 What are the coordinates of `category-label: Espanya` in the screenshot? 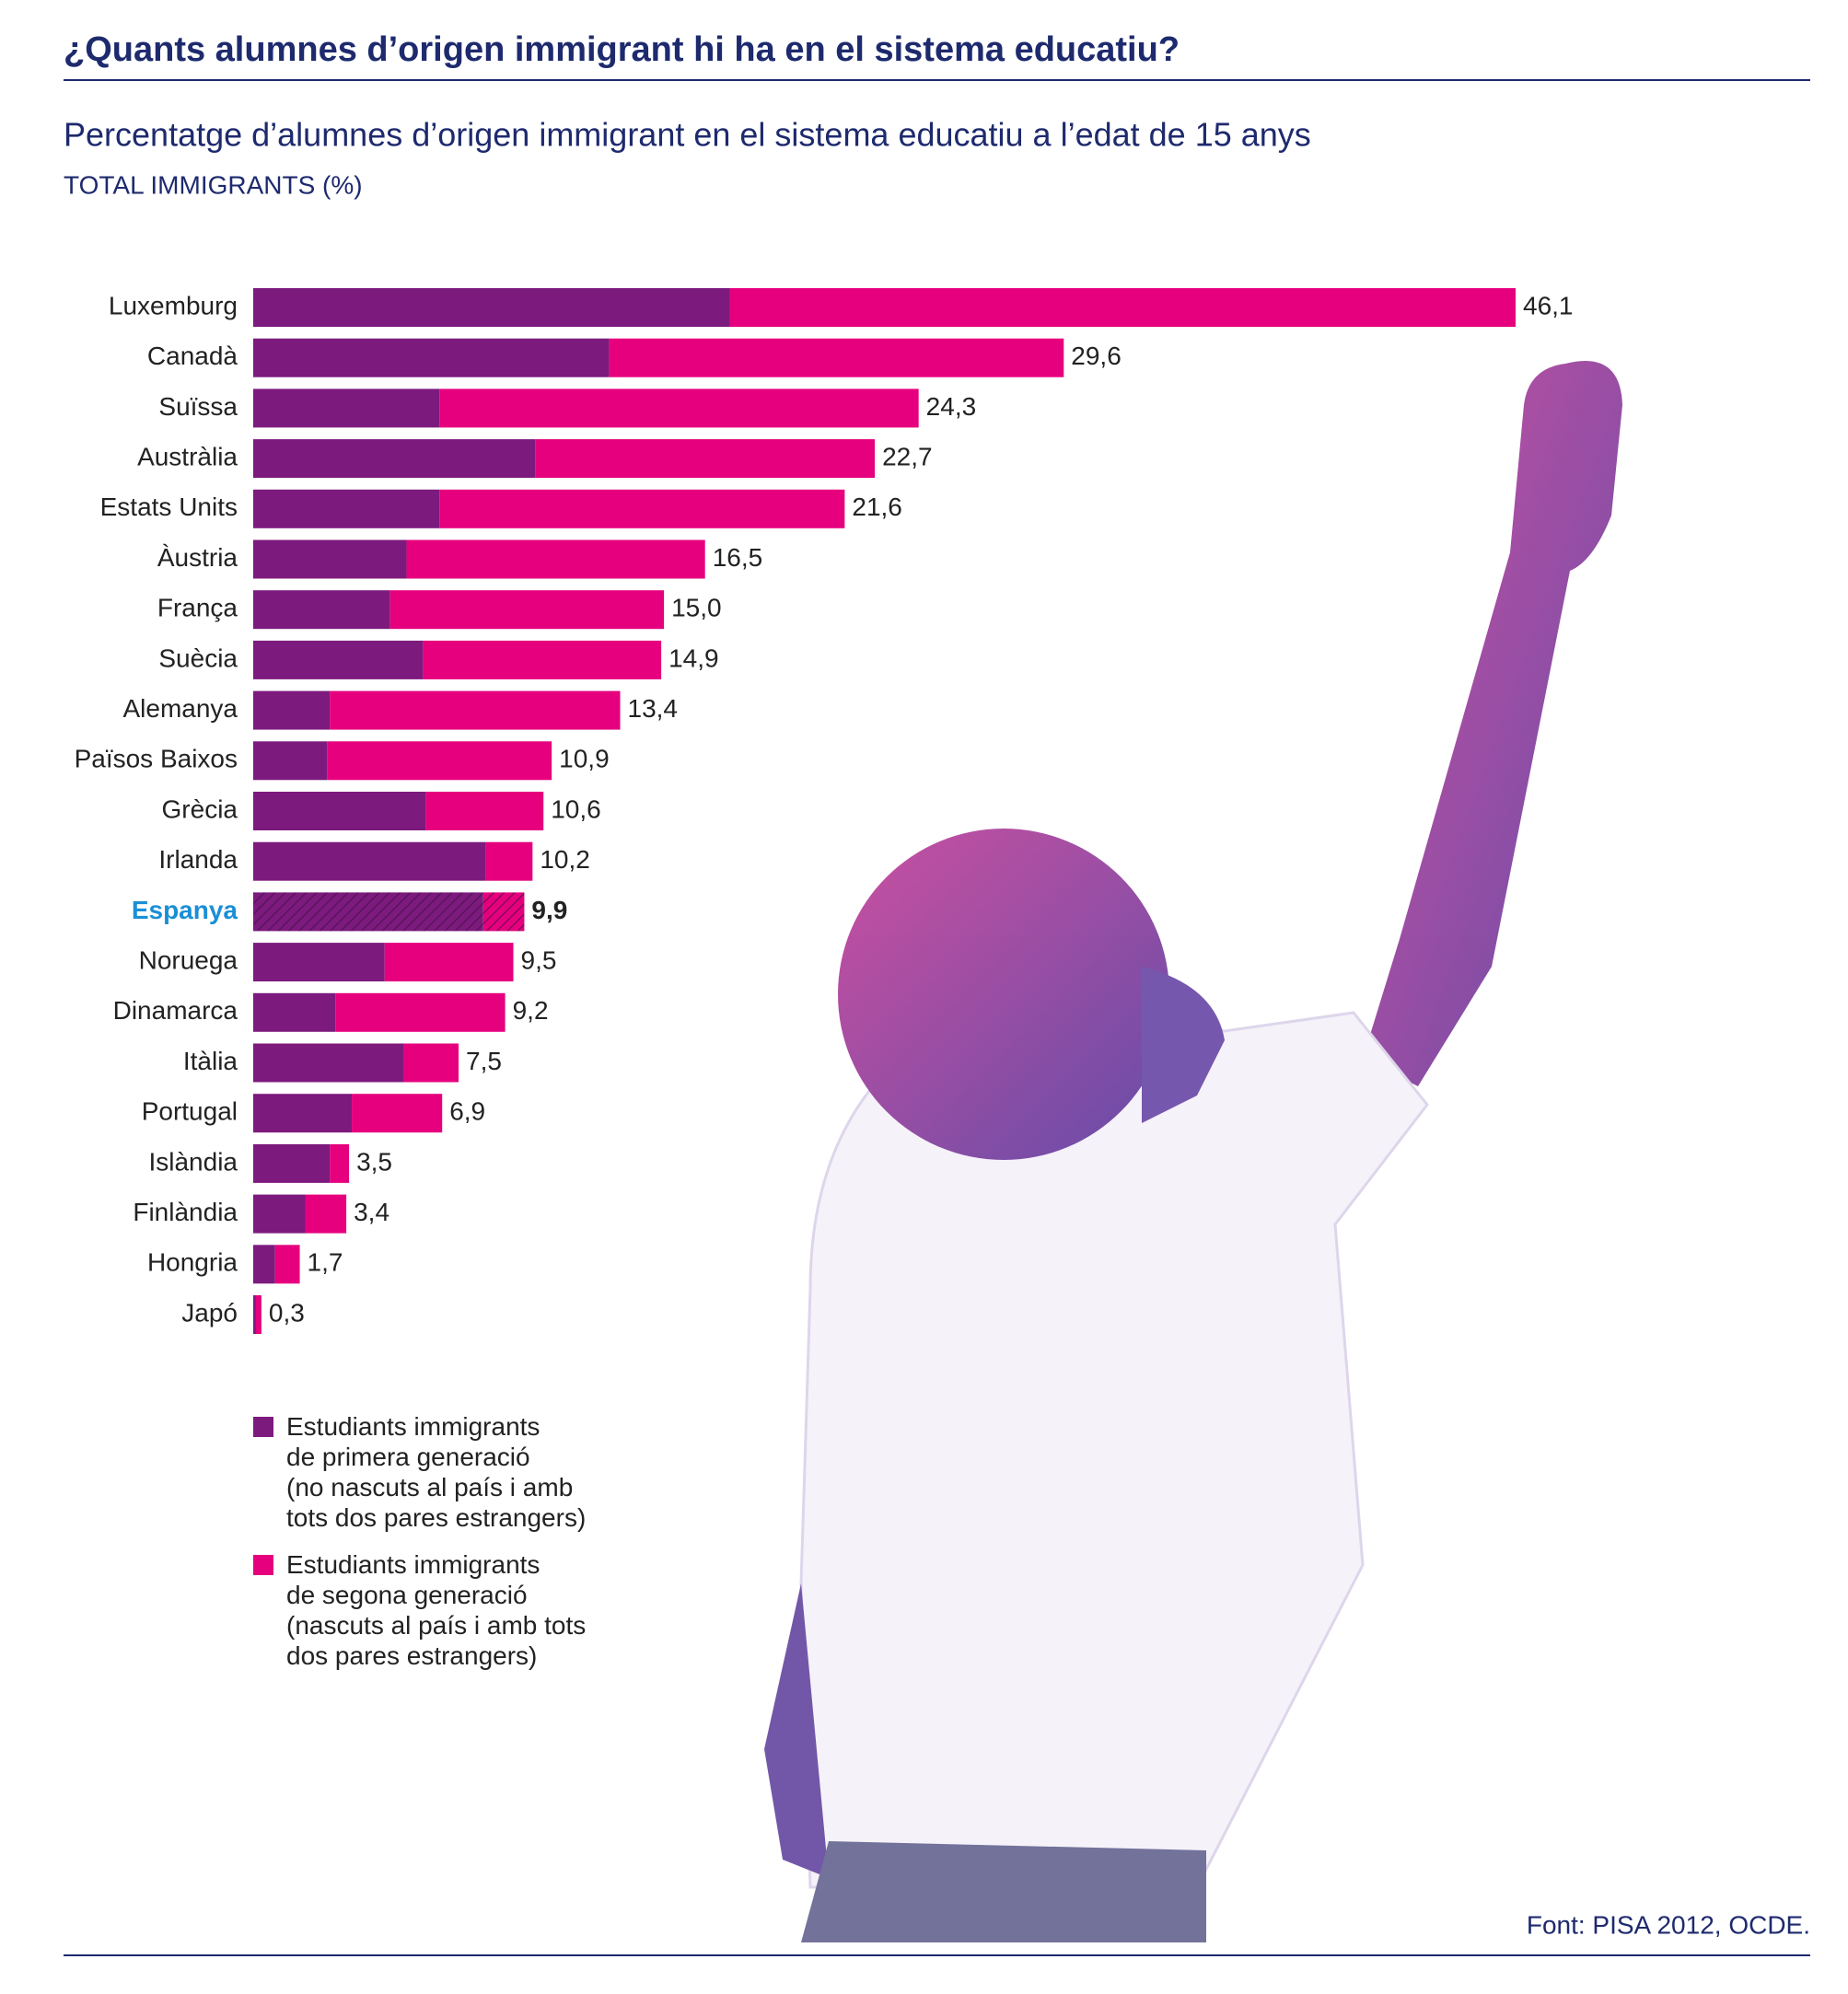 It's located at (185, 910).